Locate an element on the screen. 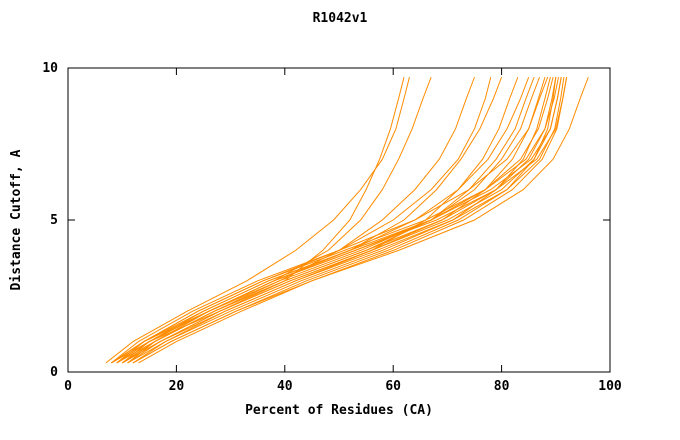 The height and width of the screenshot is (440, 680). y-tick-label: 0 is located at coordinates (54, 372).